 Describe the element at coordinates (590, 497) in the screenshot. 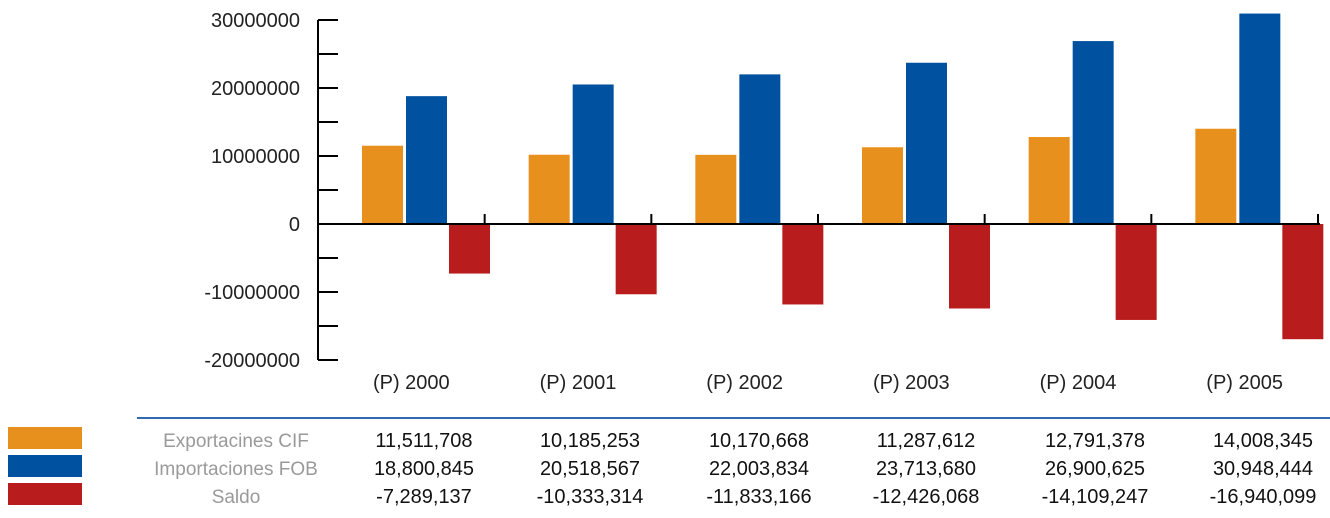

I see `data-label: -10,333,314` at that location.